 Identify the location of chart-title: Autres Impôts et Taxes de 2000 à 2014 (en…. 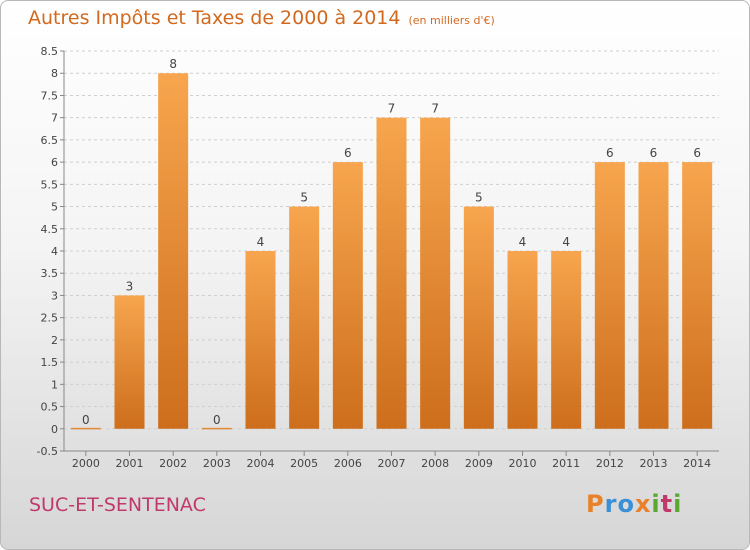
(261, 18).